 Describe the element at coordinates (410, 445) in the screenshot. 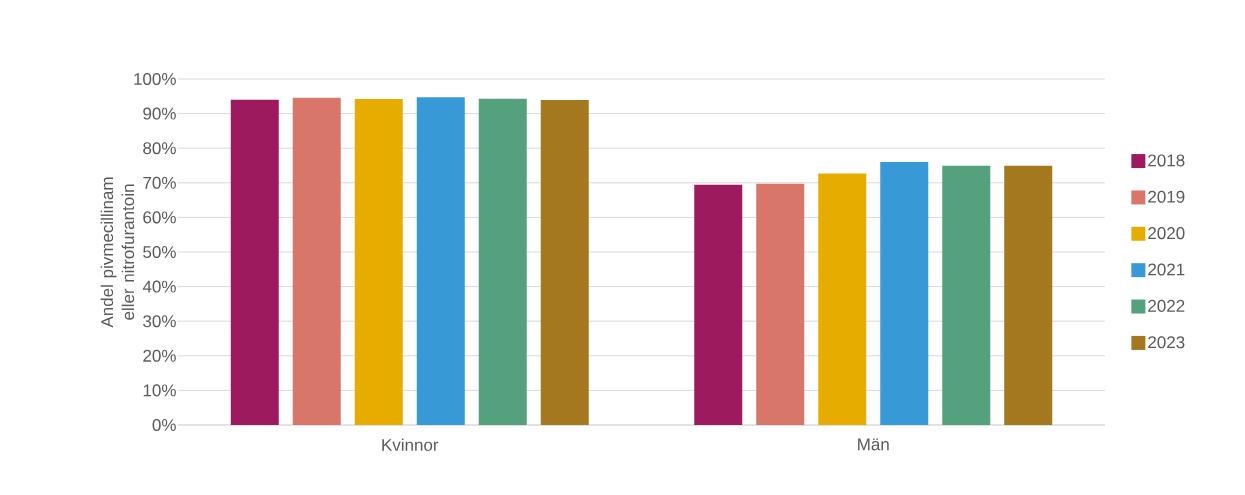

I see `x-tick-label: Kvinnor` at that location.